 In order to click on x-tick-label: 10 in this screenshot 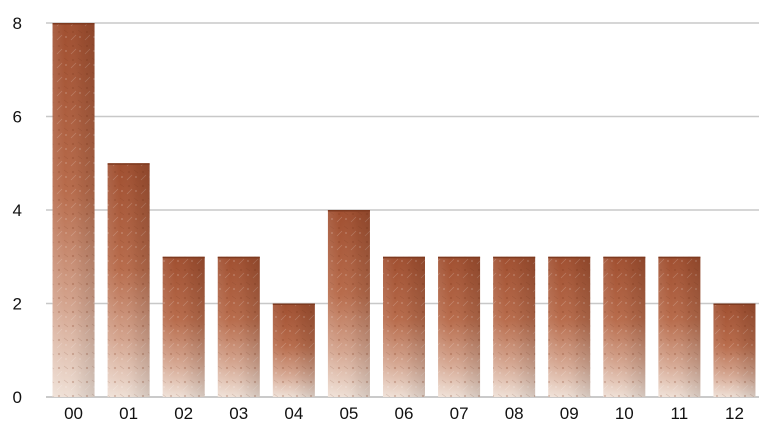, I will do `click(624, 413)`.